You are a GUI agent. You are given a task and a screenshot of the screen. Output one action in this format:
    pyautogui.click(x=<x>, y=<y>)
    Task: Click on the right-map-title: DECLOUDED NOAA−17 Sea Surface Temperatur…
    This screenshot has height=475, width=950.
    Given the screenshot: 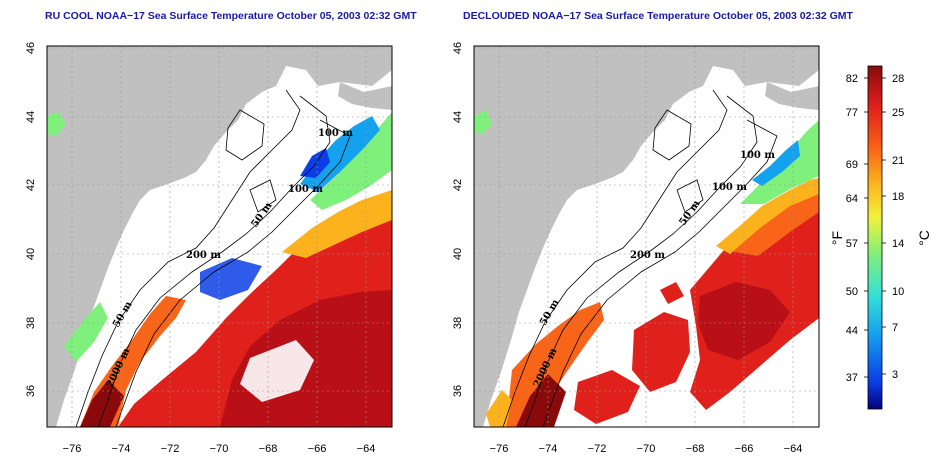 What is the action you would take?
    pyautogui.click(x=658, y=16)
    